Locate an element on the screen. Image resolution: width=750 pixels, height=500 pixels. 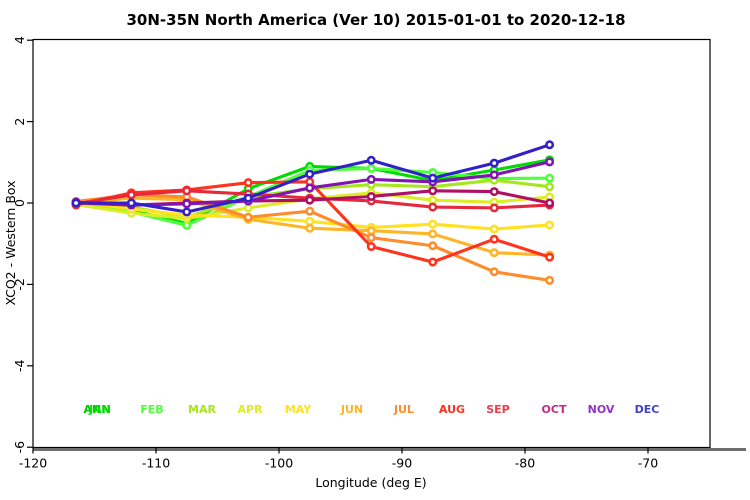
legend-label-jun: JUN is located at coordinates (351, 409).